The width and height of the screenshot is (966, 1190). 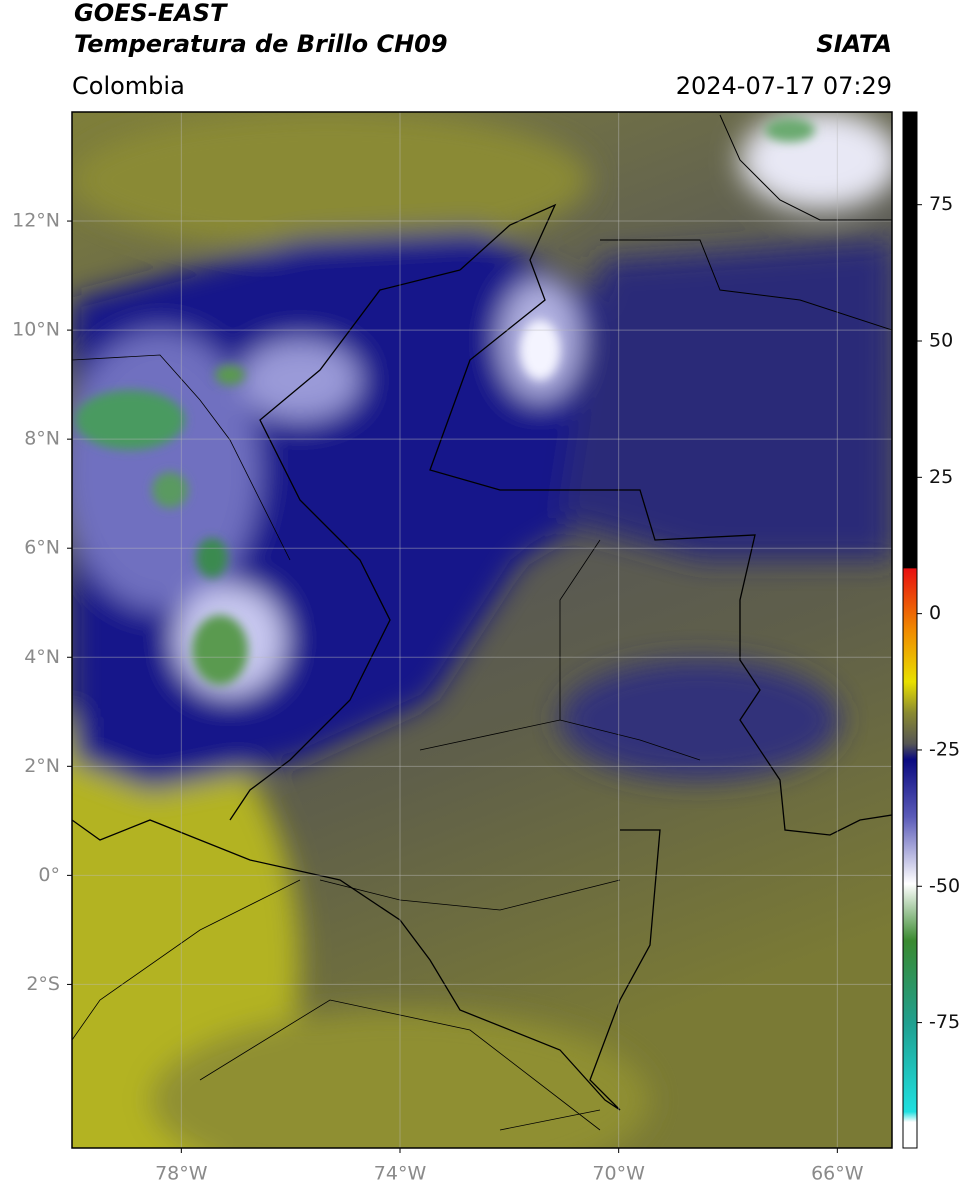 I want to click on lat-tick-label: 0°, so click(x=49, y=875).